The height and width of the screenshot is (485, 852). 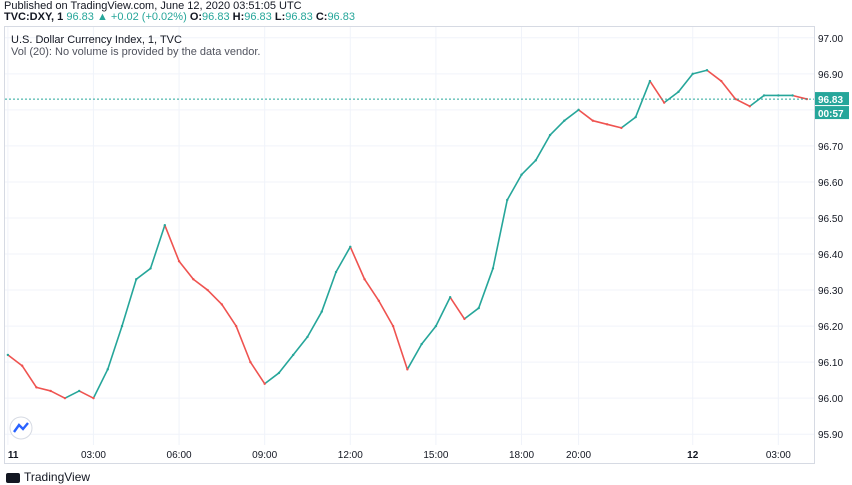 I want to click on x-tick-label: 12, so click(x=693, y=455).